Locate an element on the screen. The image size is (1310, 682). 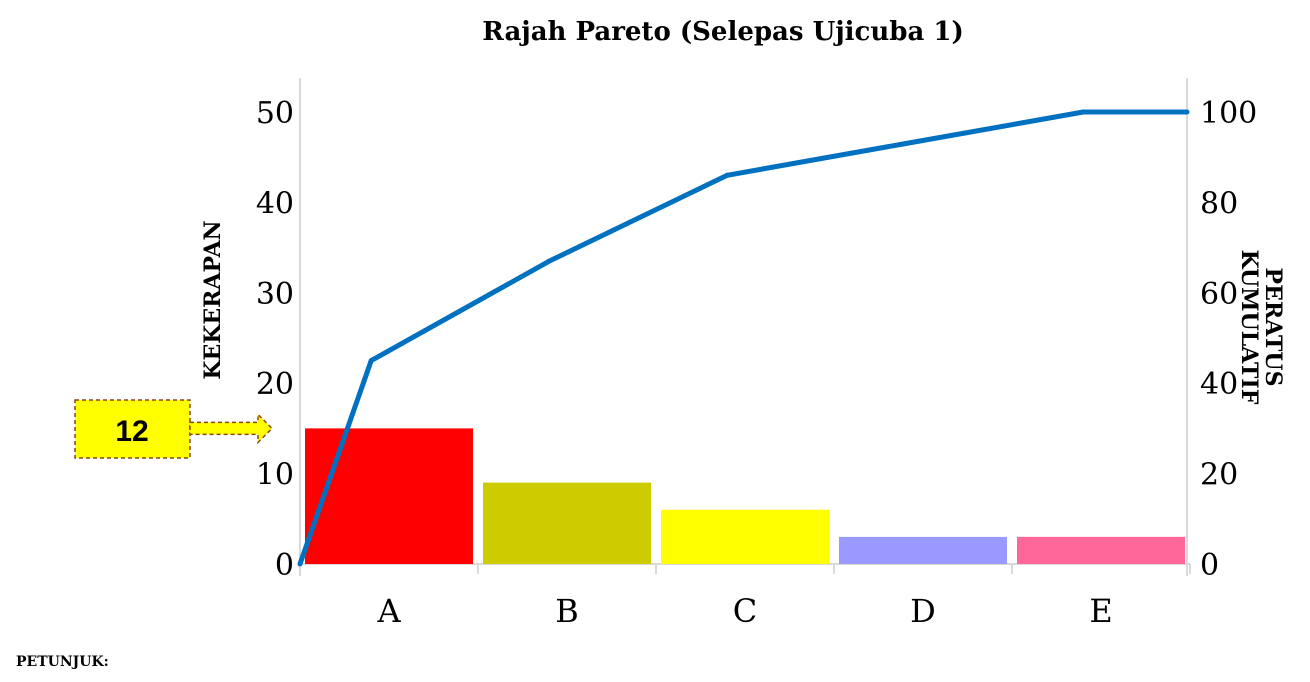
left-tick-label: 0 is located at coordinates (284, 565).